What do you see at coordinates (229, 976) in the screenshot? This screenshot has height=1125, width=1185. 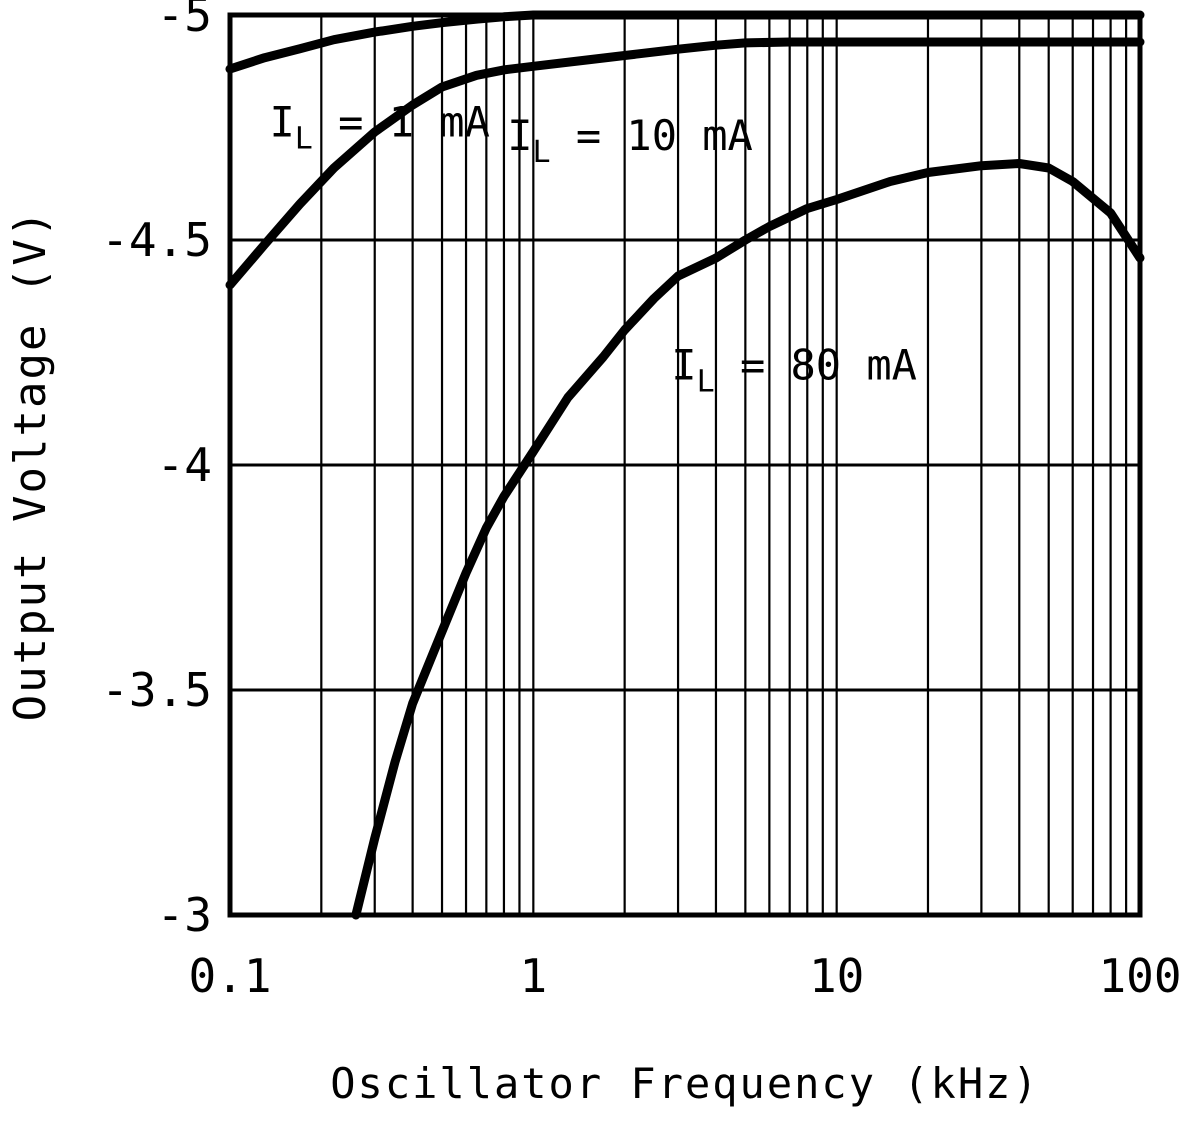 I see `x-tick-label: 0.1` at bounding box center [229, 976].